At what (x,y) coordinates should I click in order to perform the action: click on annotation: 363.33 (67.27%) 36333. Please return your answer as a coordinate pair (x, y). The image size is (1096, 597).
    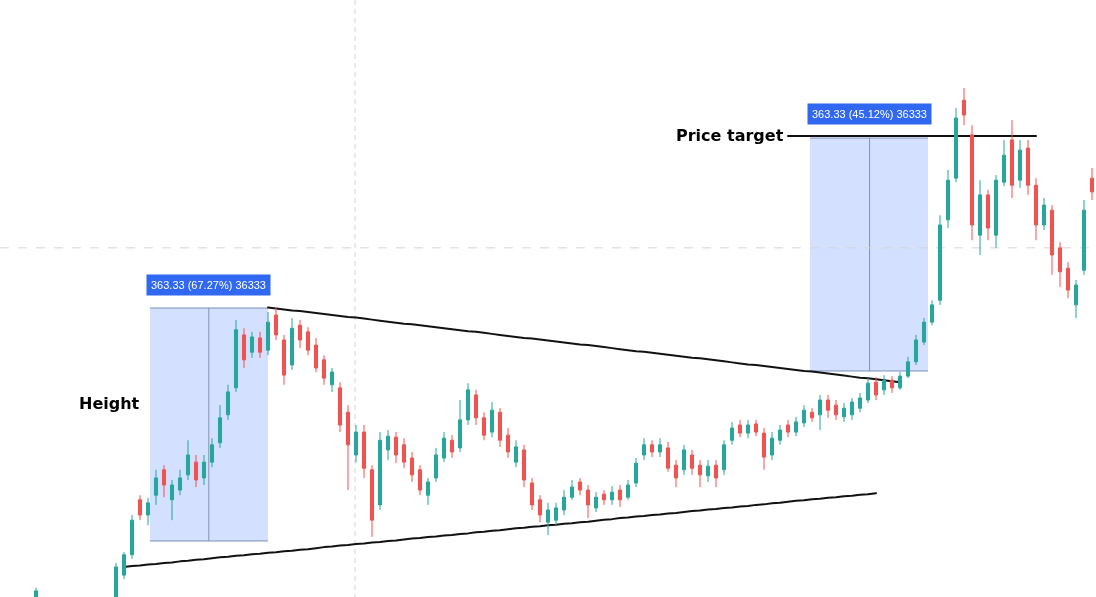
    Looking at the image, I should click on (208, 285).